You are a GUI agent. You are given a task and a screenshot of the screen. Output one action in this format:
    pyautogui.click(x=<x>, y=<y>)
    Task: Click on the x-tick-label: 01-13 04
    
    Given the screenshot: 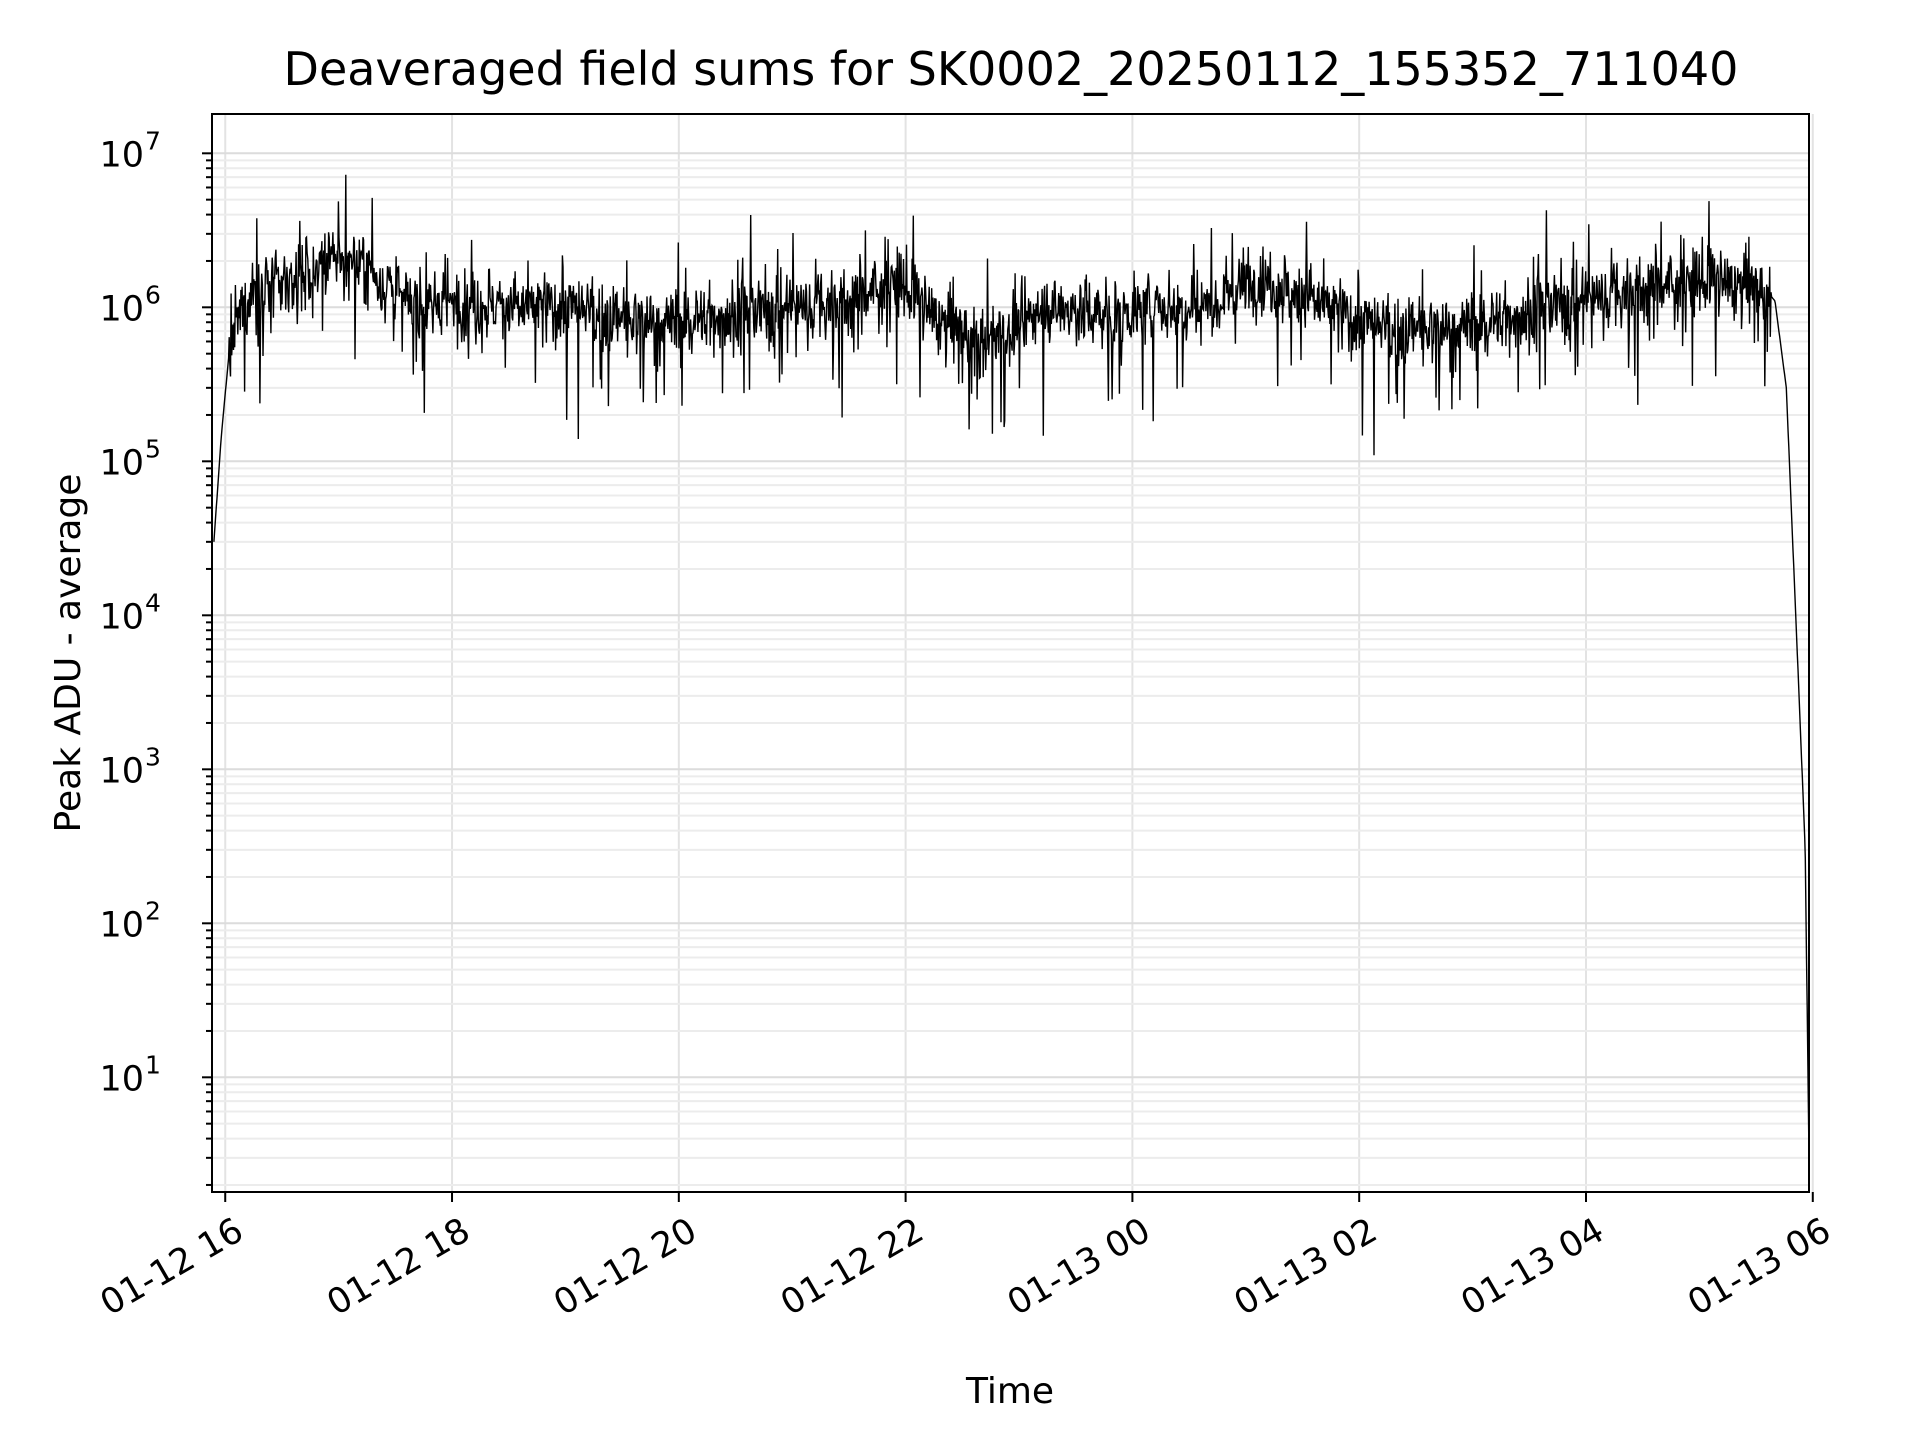 What is the action you would take?
    pyautogui.click(x=1533, y=1267)
    